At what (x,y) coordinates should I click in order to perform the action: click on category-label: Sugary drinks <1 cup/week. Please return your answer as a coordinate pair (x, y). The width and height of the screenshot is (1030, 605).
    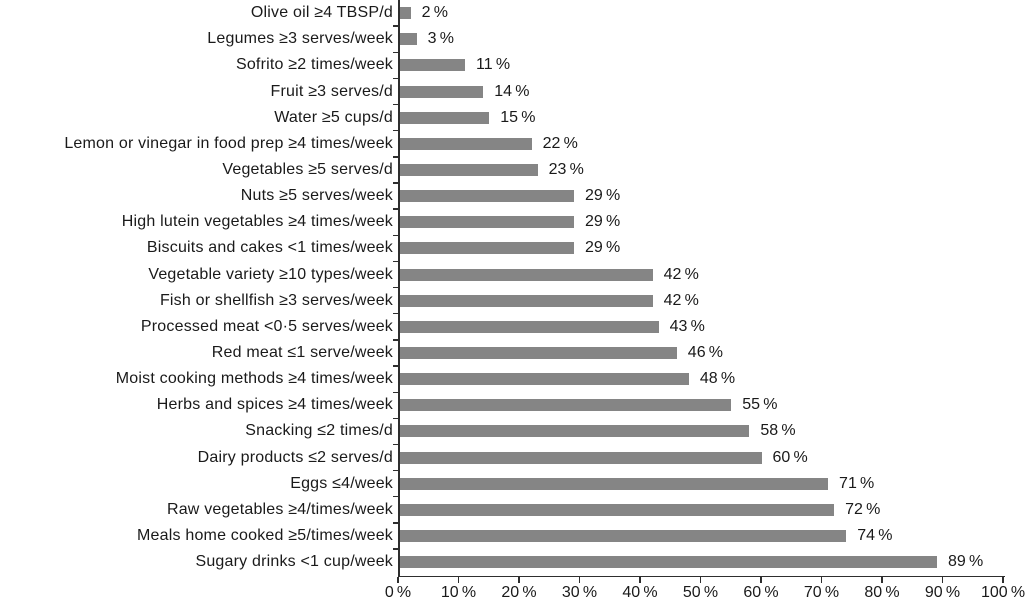
    Looking at the image, I should click on (294, 562).